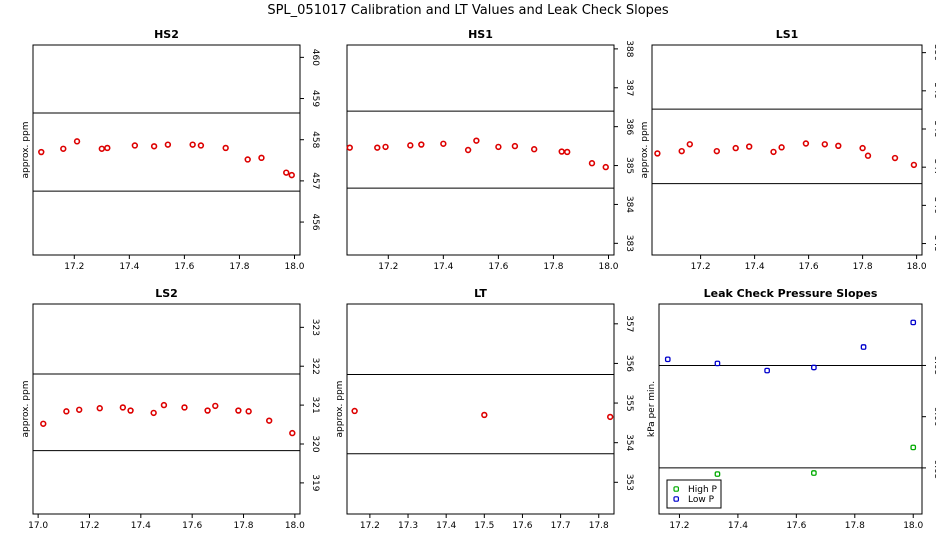  Describe the element at coordinates (315, 366) in the screenshot. I see `y-tick-label: 322` at that location.